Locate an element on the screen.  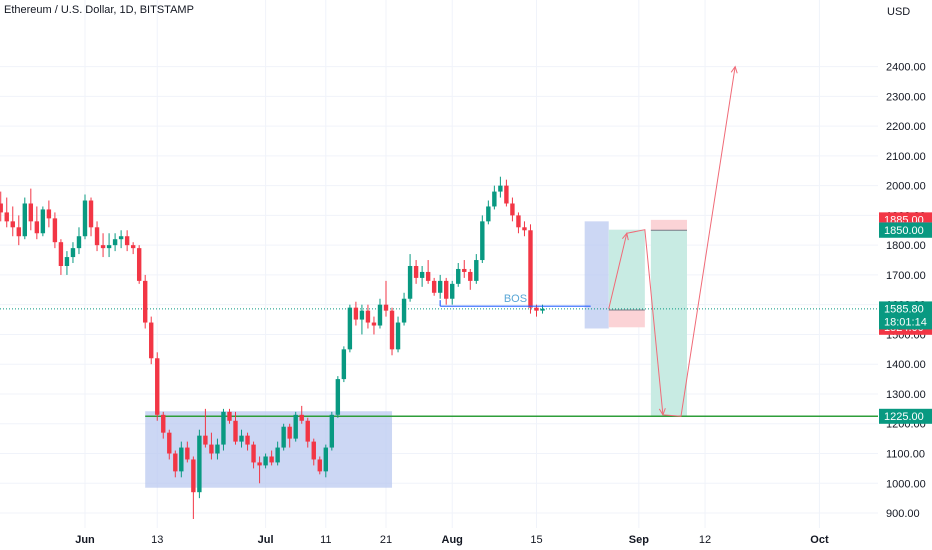
current-price-tag-text: 1585.80 is located at coordinates (904, 309).